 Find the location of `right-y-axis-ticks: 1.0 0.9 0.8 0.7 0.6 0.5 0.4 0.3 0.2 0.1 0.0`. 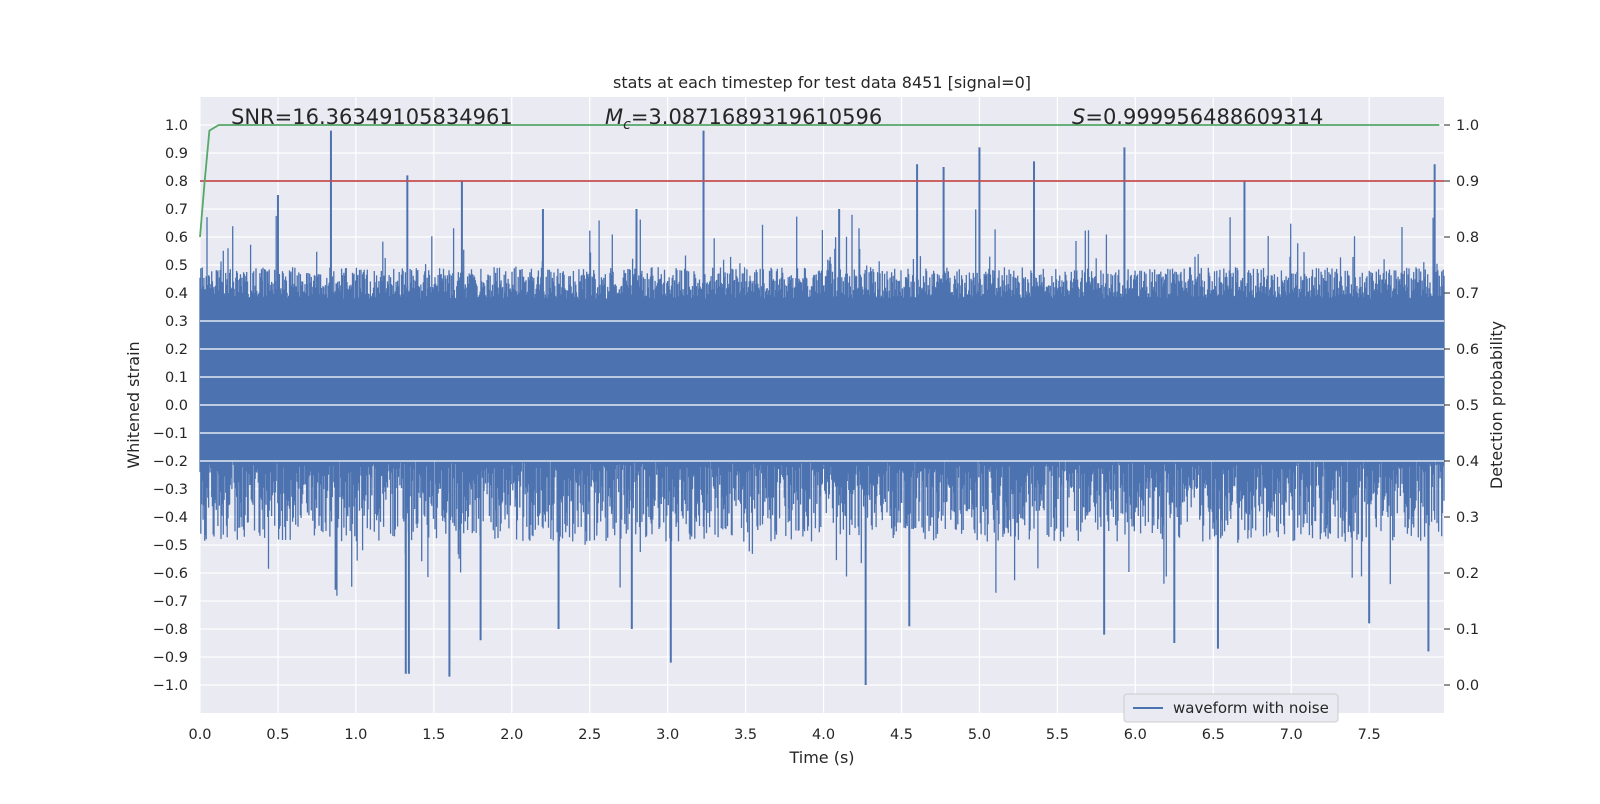

right-y-axis-ticks: 1.0 0.9 0.8 0.7 0.6 0.5 0.4 0.3 0.2 0.1 0.0 is located at coordinates (1461, 406).